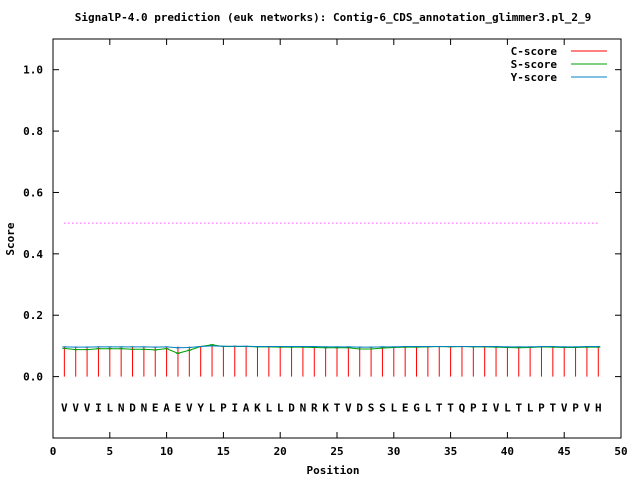 This screenshot has width=640, height=480. Describe the element at coordinates (109, 451) in the screenshot. I see `x-tick-label: 5` at that location.